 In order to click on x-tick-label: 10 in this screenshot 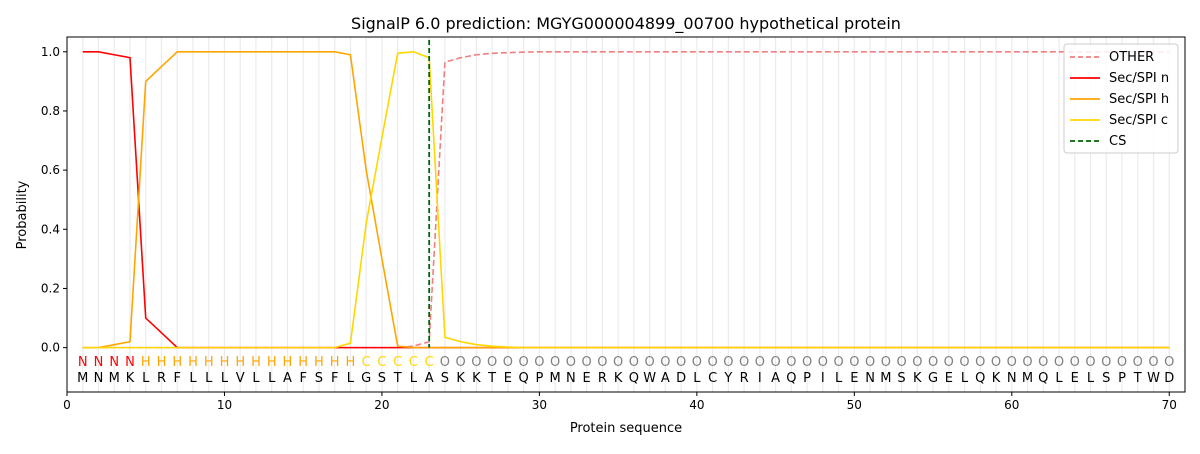, I will do `click(224, 405)`.